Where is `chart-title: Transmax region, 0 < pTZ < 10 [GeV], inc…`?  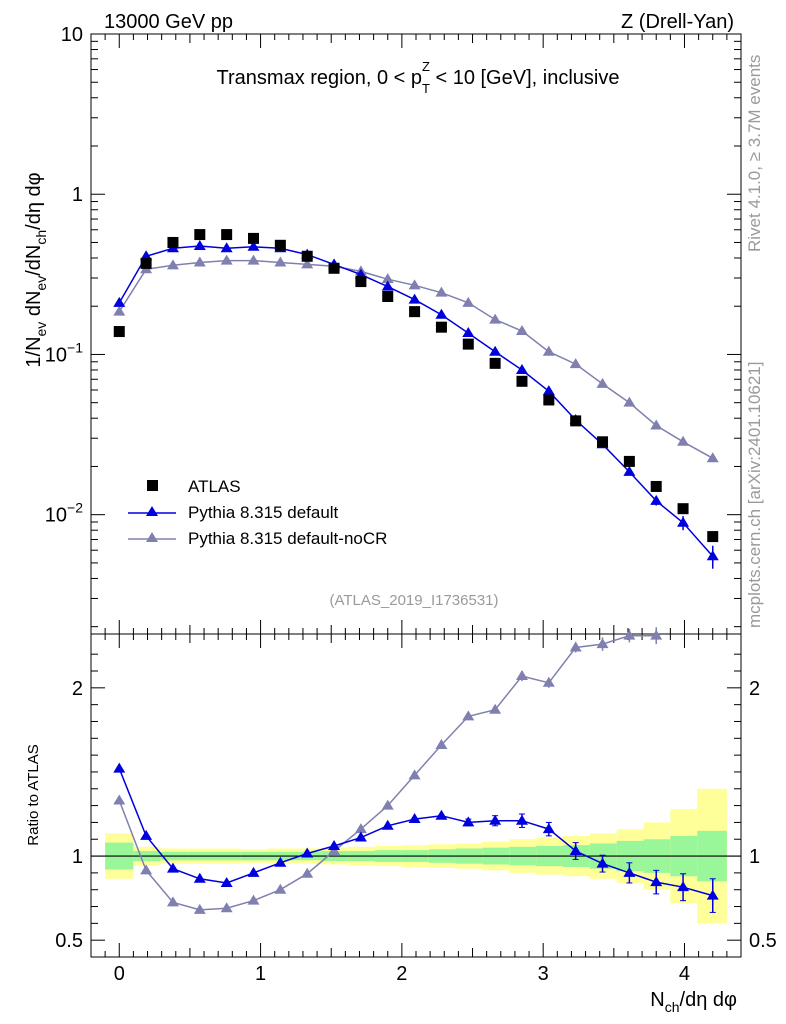 chart-title: Transmax region, 0 < pTZ < 10 [GeV], inc… is located at coordinates (418, 77).